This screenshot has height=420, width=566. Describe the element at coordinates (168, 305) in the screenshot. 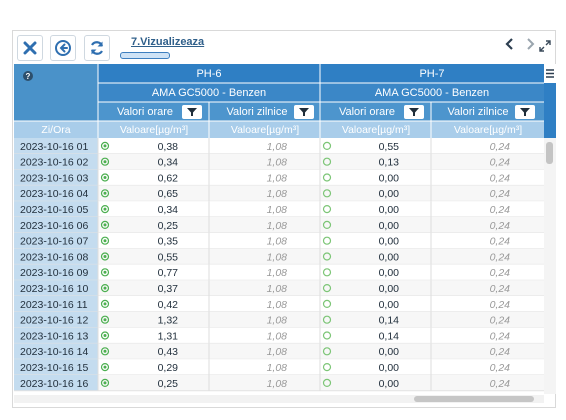

I see `value-hourly-ph6: 0,42` at that location.